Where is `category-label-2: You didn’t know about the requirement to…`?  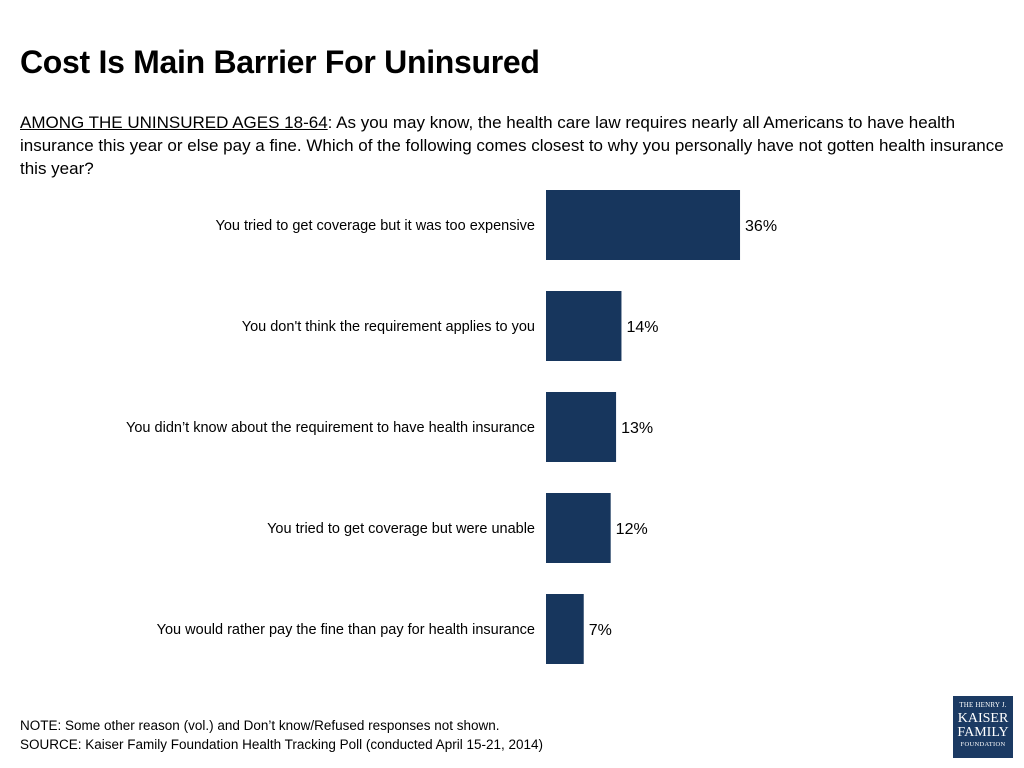
category-label-2: You didn’t know about the requirement to… is located at coordinates (330, 428).